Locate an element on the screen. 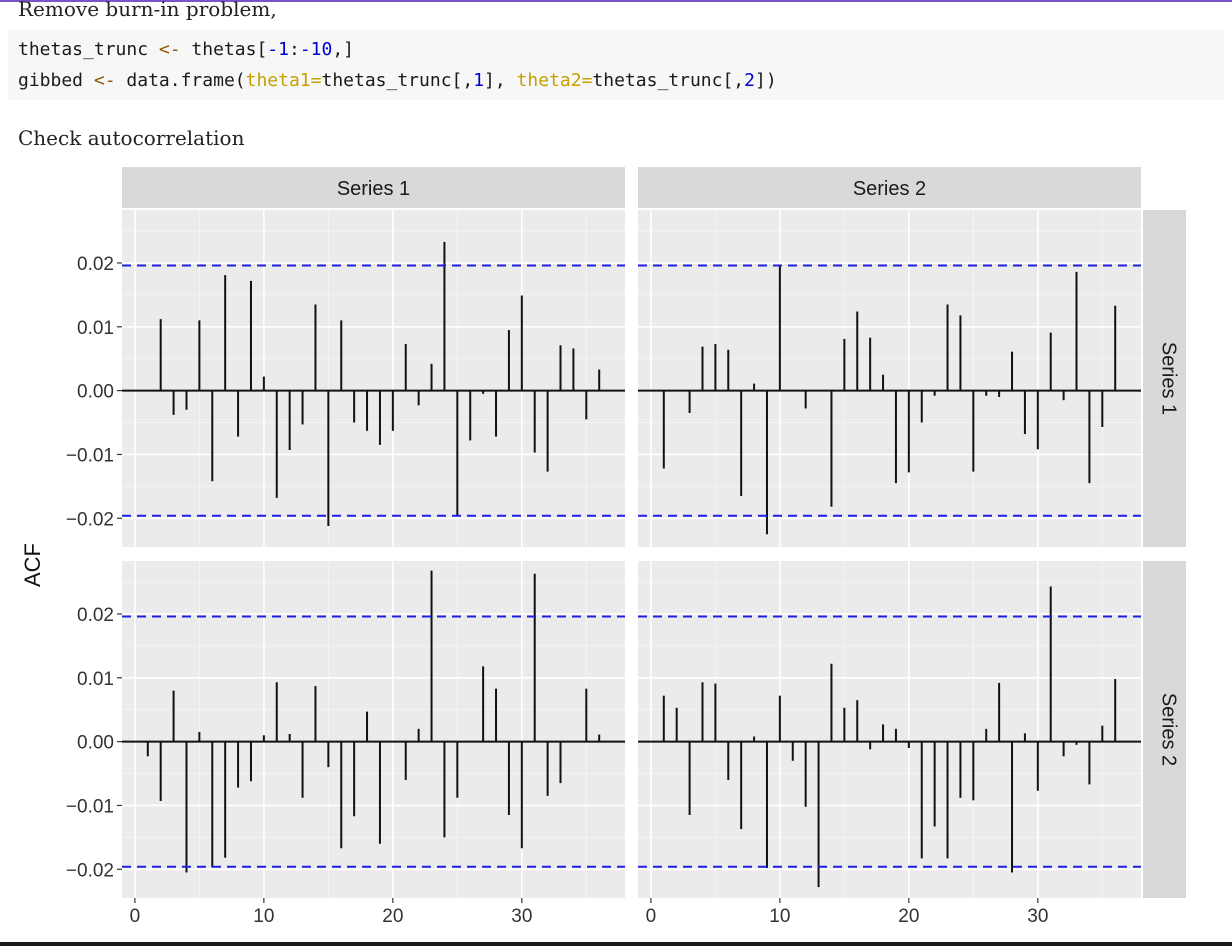 The width and height of the screenshot is (1232, 946). code-token: -10 is located at coordinates (316, 49).